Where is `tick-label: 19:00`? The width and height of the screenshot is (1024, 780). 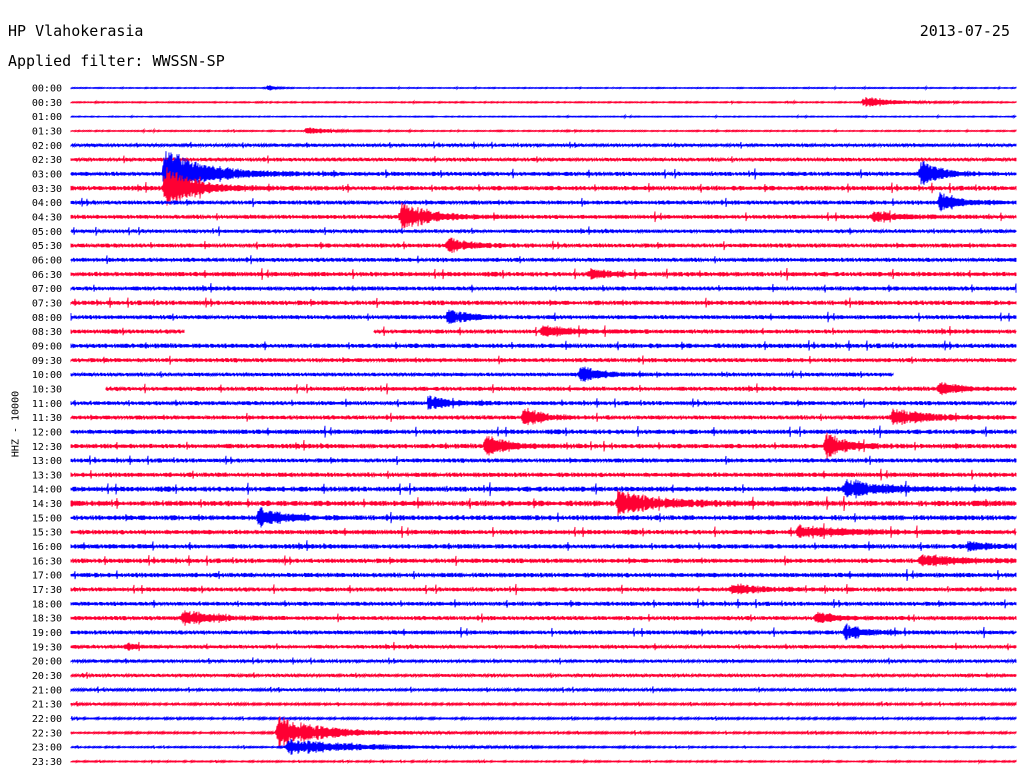
tick-label: 19:00 is located at coordinates (47, 633).